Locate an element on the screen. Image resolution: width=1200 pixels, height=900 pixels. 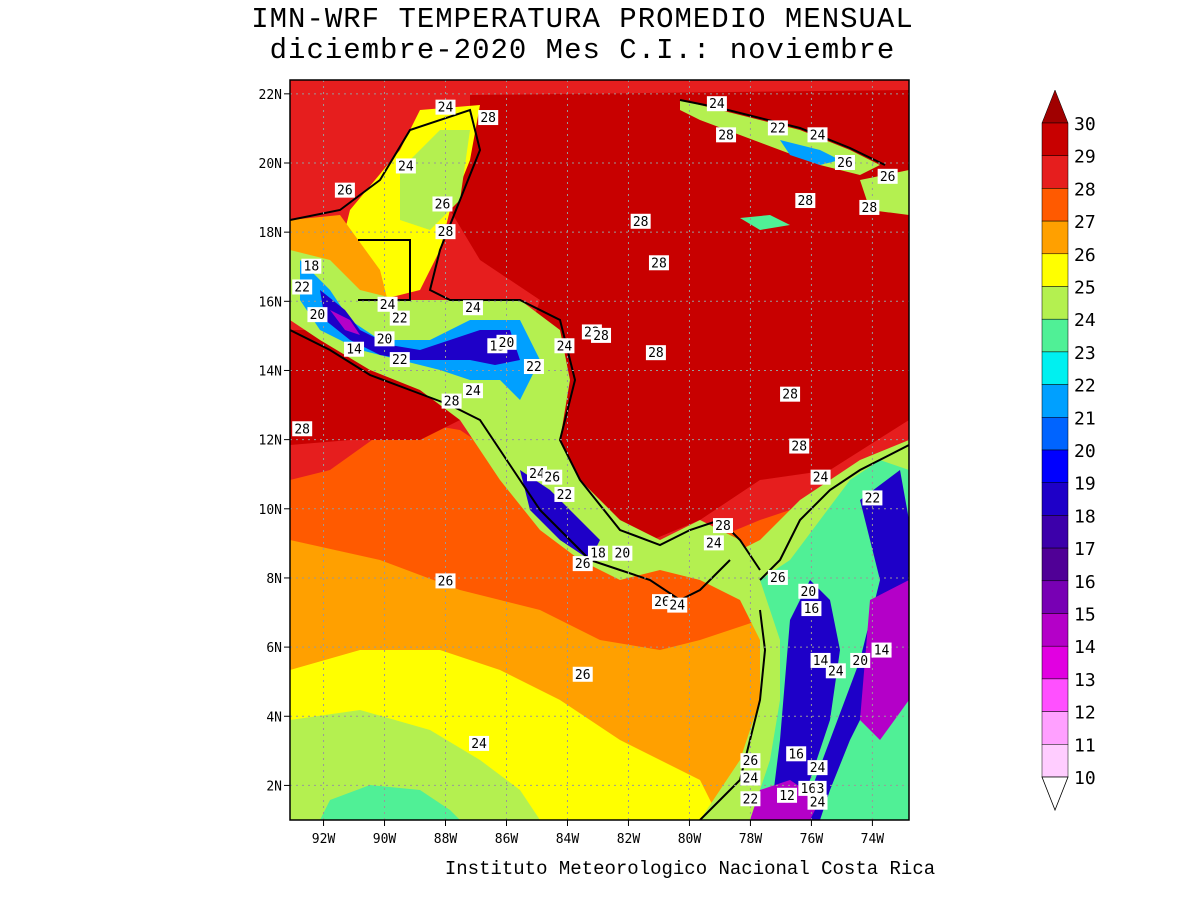
y-tick-label: 20N is located at coordinates (270, 164).